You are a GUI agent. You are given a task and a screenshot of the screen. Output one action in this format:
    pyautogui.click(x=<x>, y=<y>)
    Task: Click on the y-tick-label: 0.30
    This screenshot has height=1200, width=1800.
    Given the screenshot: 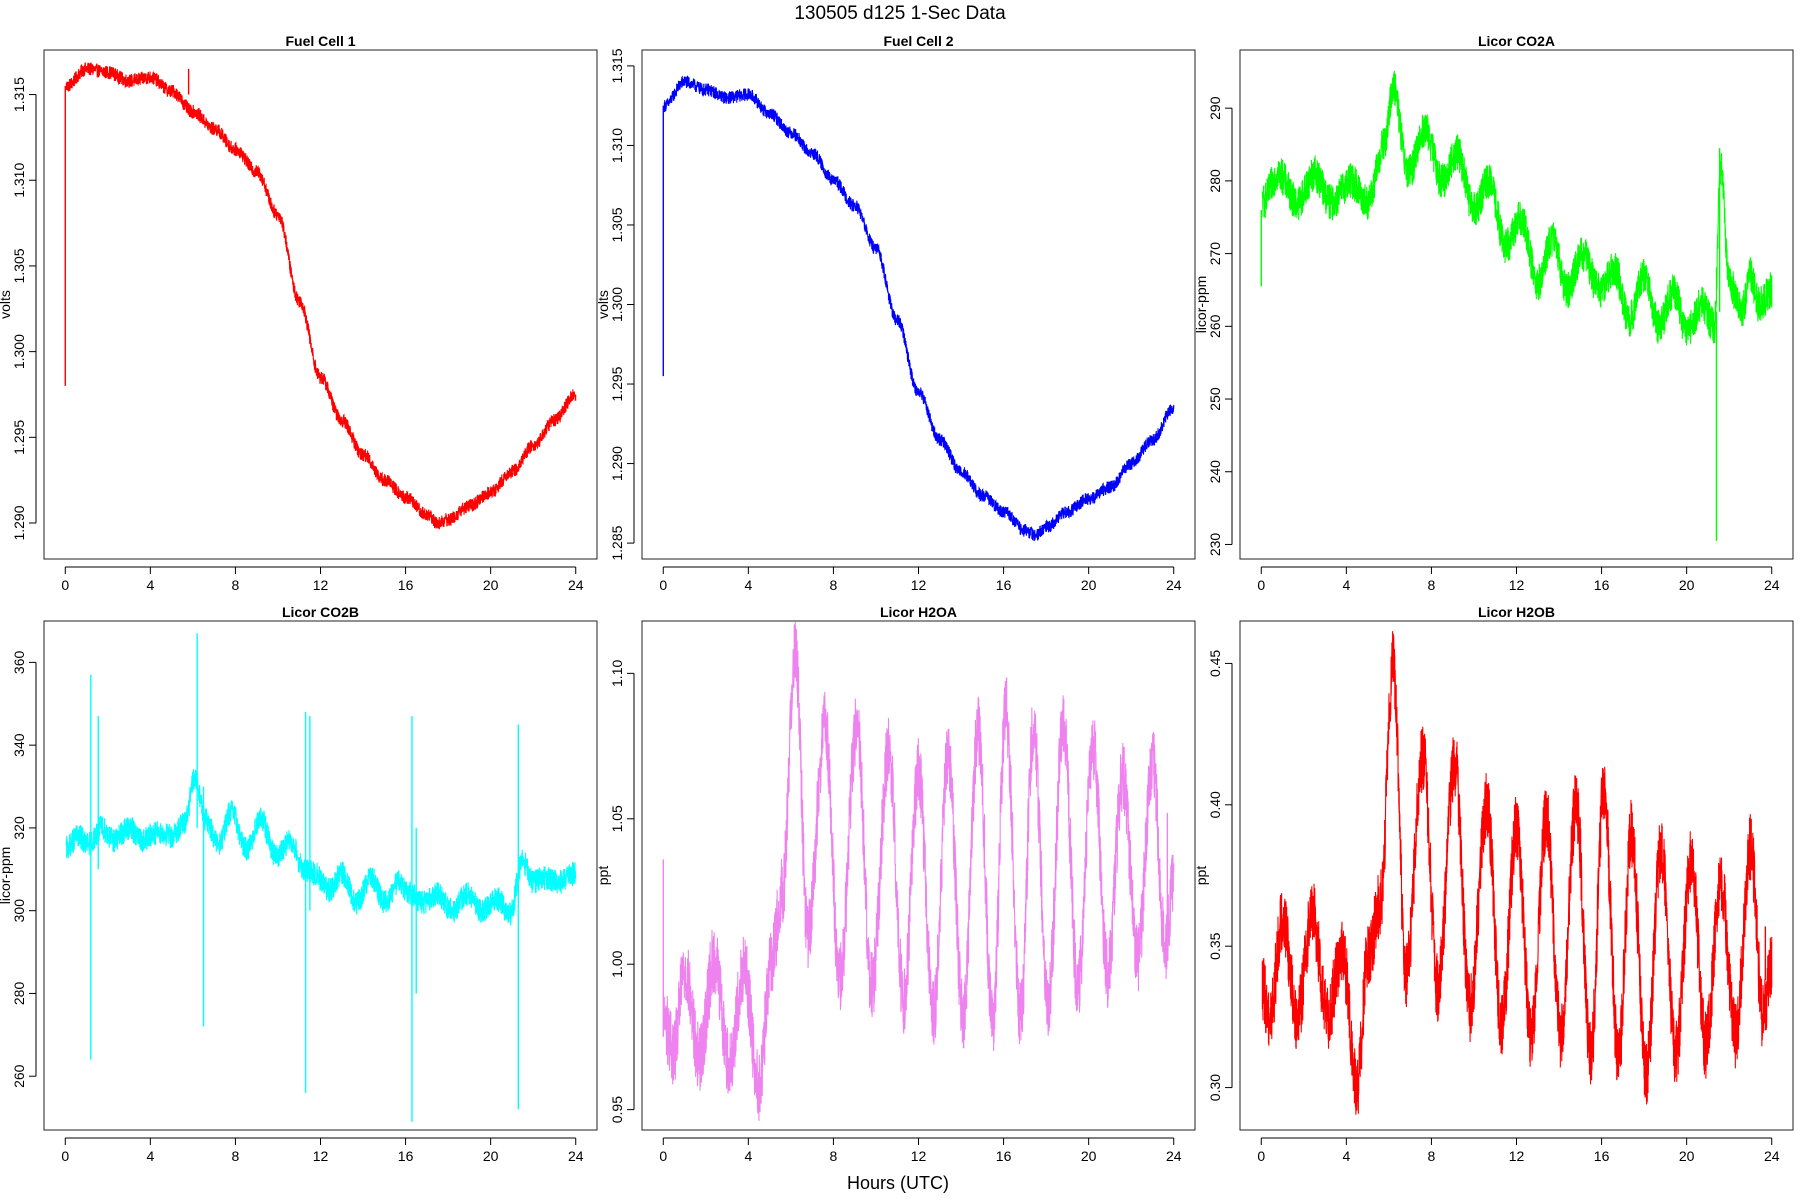 What is the action you would take?
    pyautogui.click(x=1215, y=1087)
    